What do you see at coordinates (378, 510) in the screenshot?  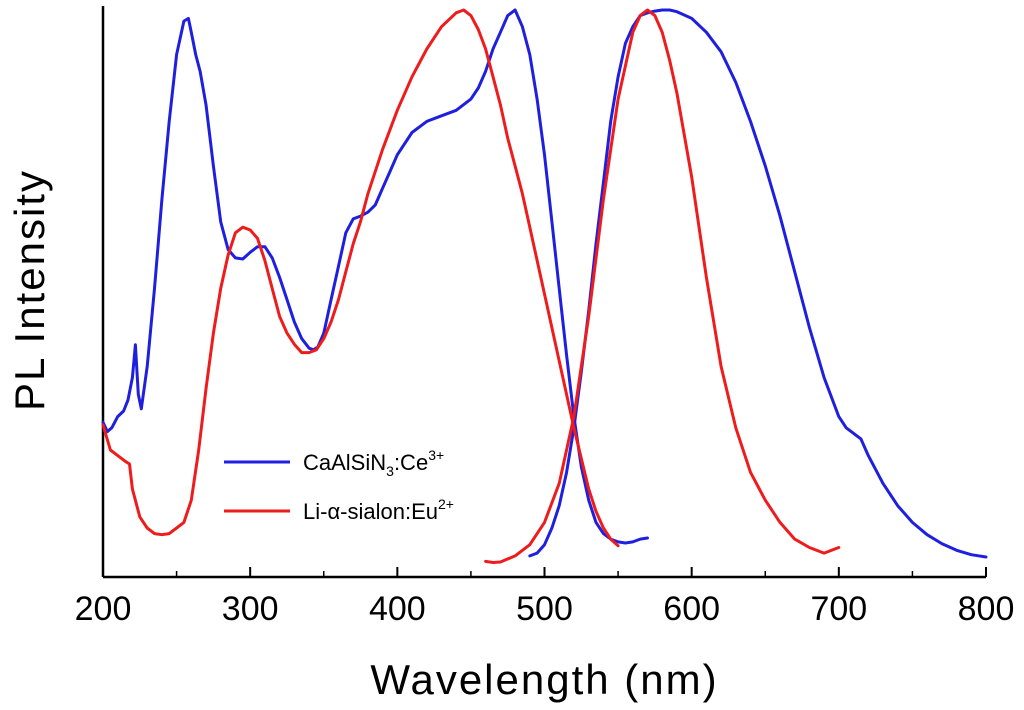 I see `legend-label: Li-α-sialon:Eu2+` at bounding box center [378, 510].